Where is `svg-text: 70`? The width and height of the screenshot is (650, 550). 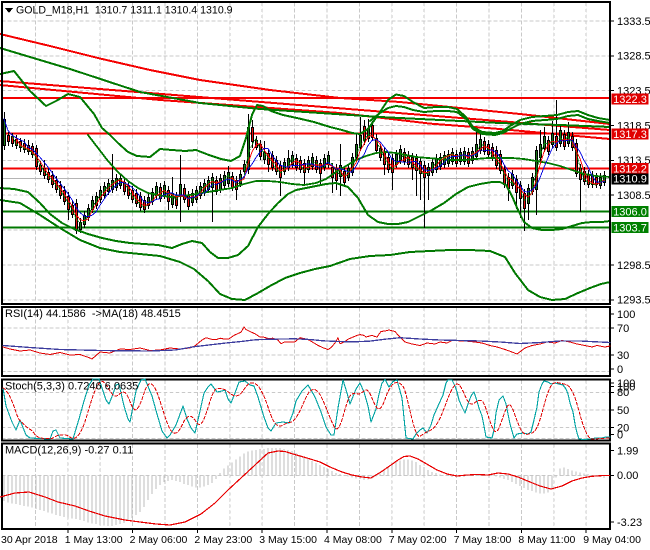 svg-text: 70 is located at coordinates (623, 329).